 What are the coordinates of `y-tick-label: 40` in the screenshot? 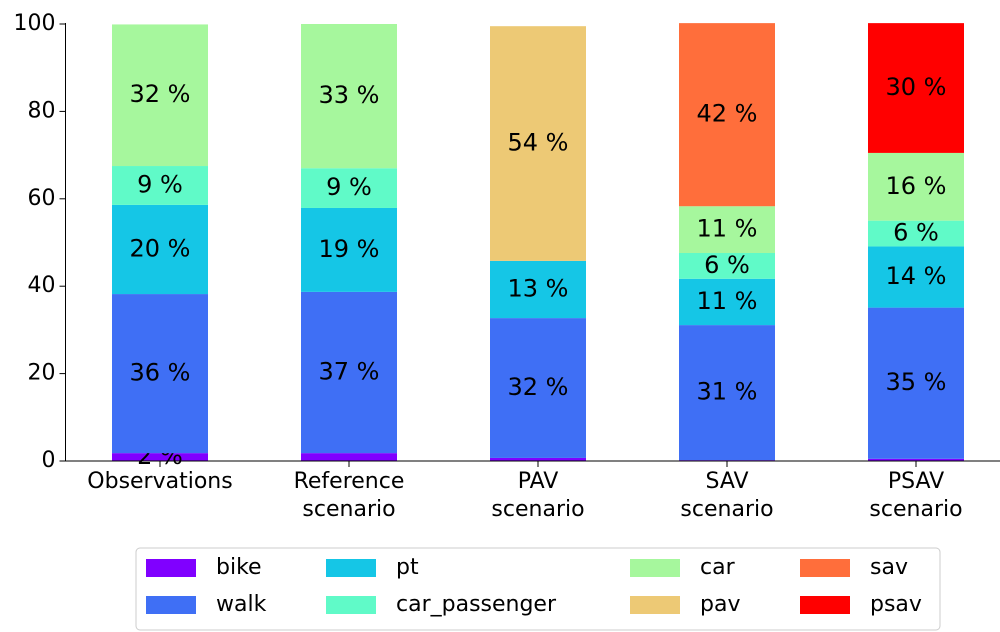 It's located at (42, 285).